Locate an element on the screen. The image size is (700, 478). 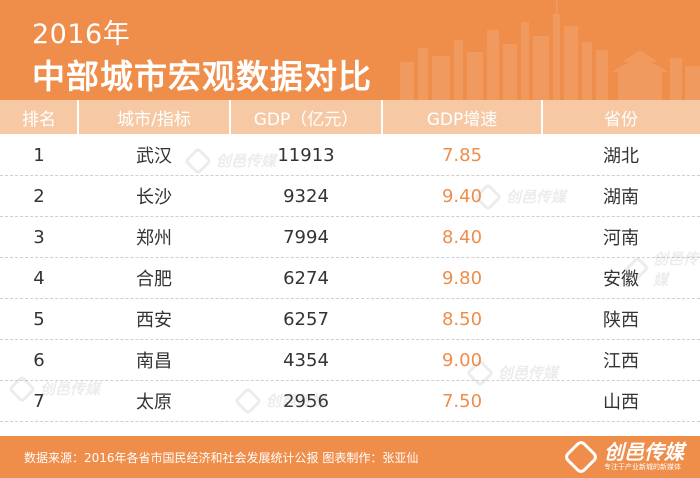
table-header: 排名 城市/指标 GDP（亿元） GDP增速 省份 is located at coordinates (350, 117).